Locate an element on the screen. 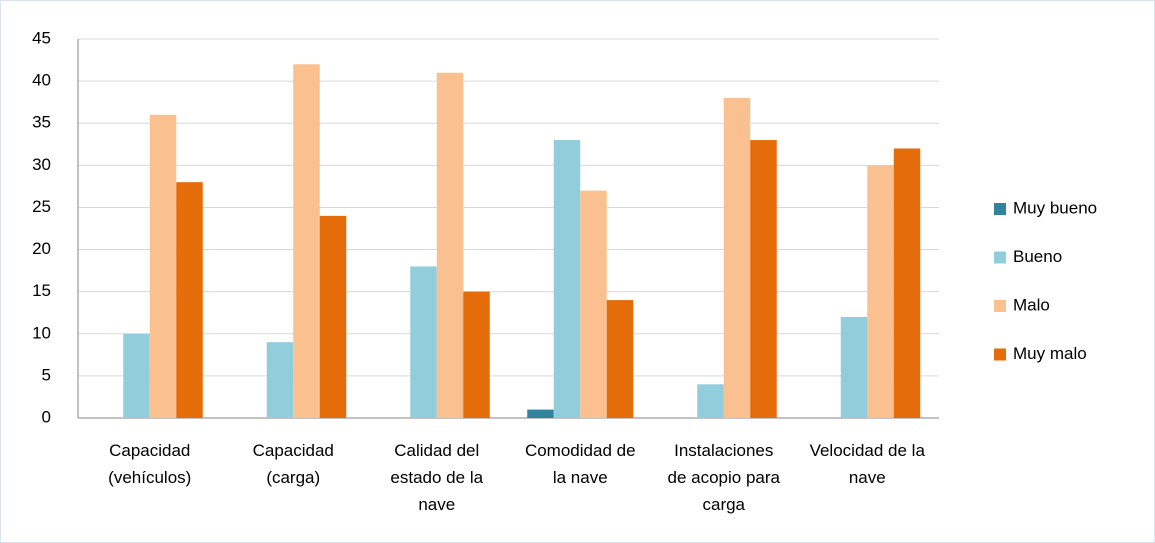 Image resolution: width=1155 pixels, height=543 pixels. x-tick-label: Comodidad de la nave is located at coordinates (580, 464).